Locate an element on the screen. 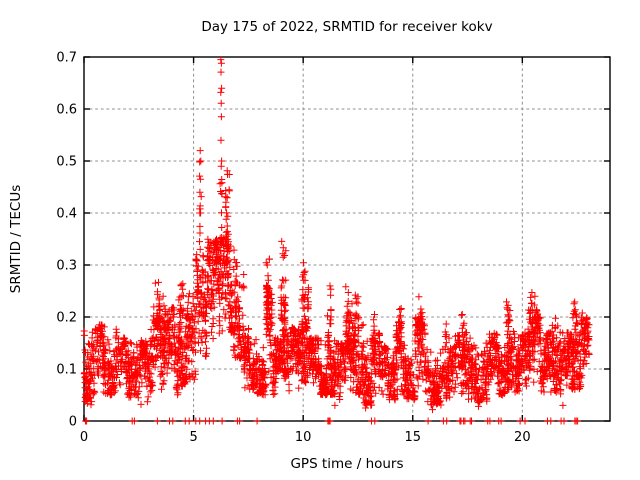 The height and width of the screenshot is (480, 640). y-tick-label: 0.6 is located at coordinates (66, 110).